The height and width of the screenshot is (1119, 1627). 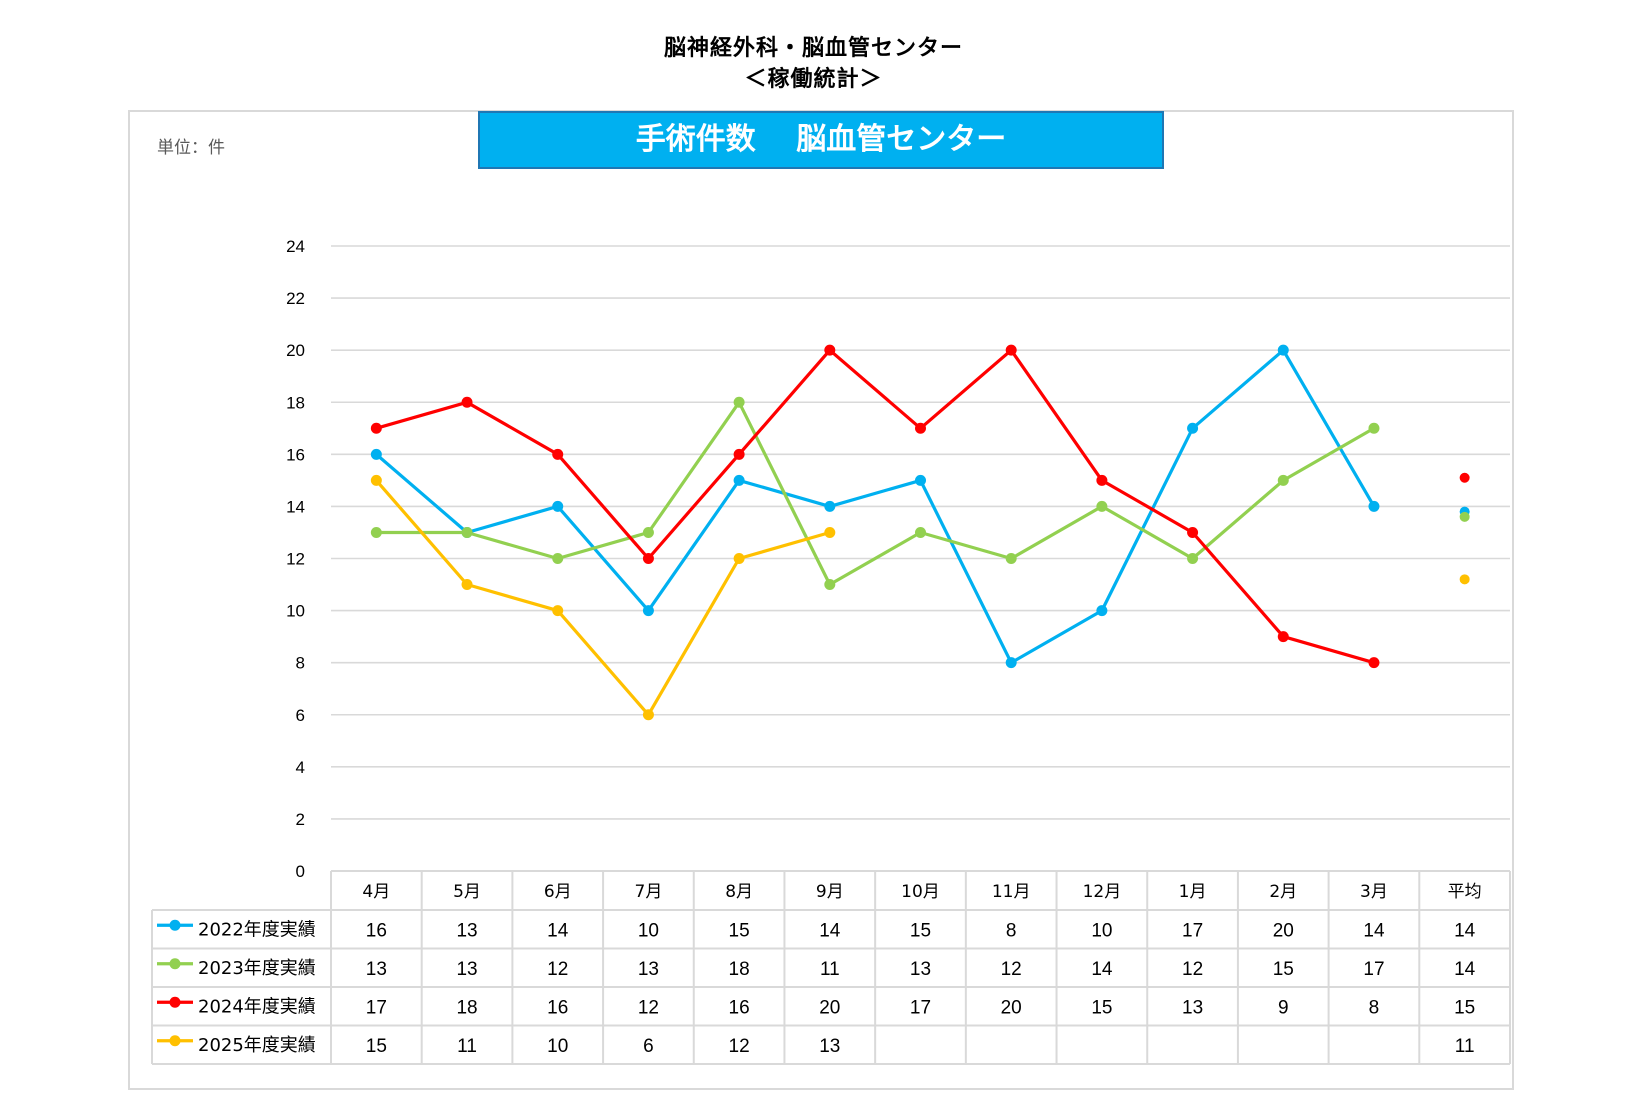 What do you see at coordinates (1465, 969) in the screenshot?
I see `average-value: 14` at bounding box center [1465, 969].